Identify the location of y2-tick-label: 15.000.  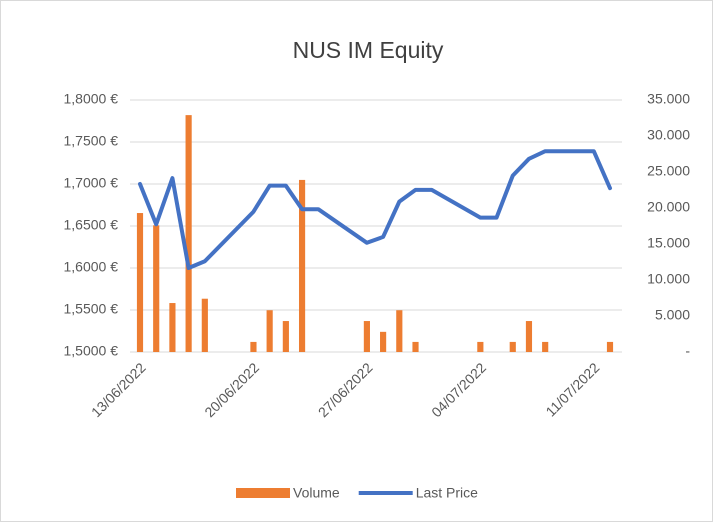
(668, 243).